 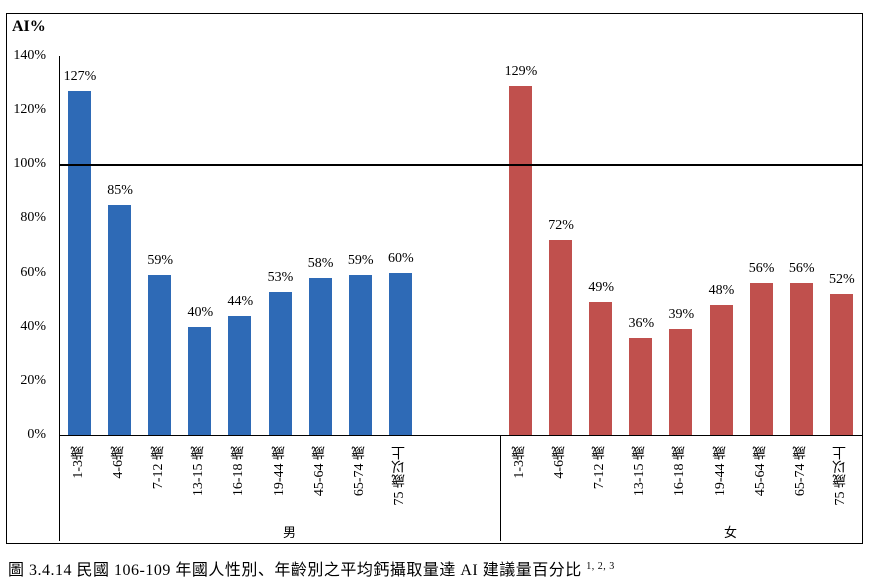 What do you see at coordinates (641, 323) in the screenshot?
I see `data-label: 36%` at bounding box center [641, 323].